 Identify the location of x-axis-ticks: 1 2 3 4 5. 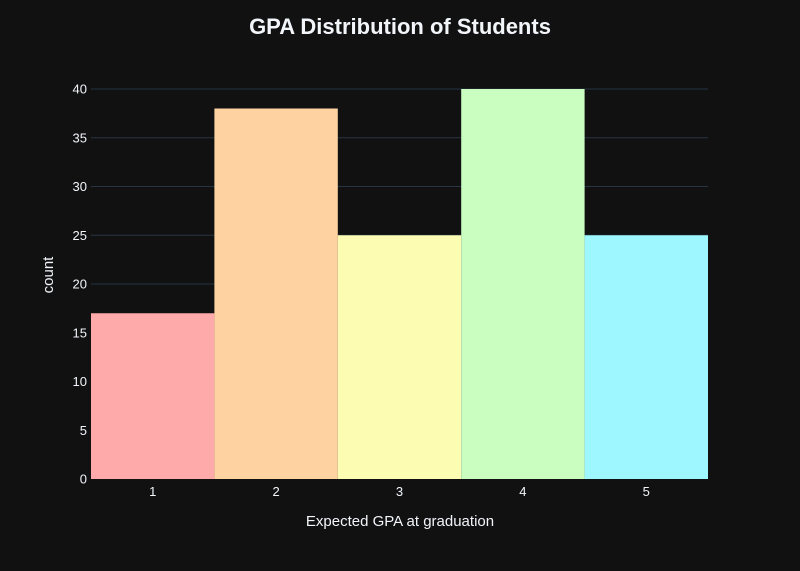
(399, 491).